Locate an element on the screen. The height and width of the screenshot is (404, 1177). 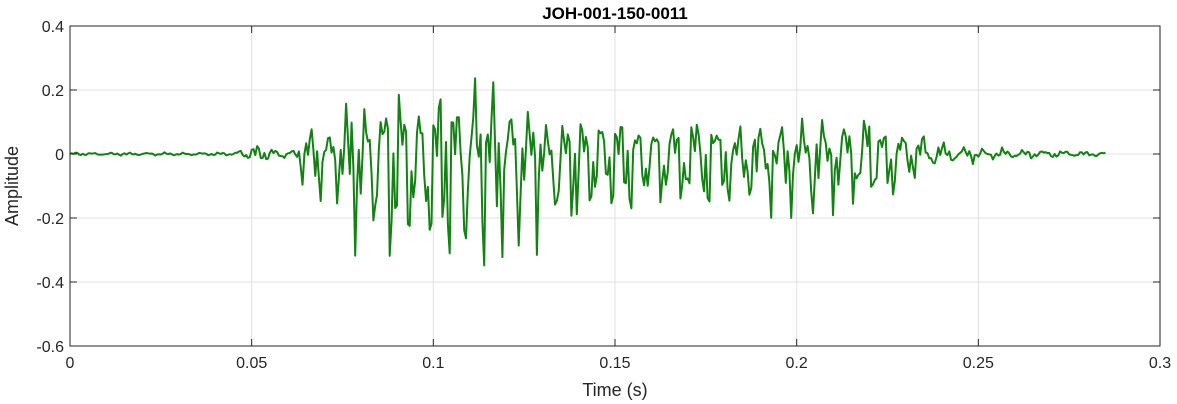
x-tick-label: 0.25 is located at coordinates (978, 363).